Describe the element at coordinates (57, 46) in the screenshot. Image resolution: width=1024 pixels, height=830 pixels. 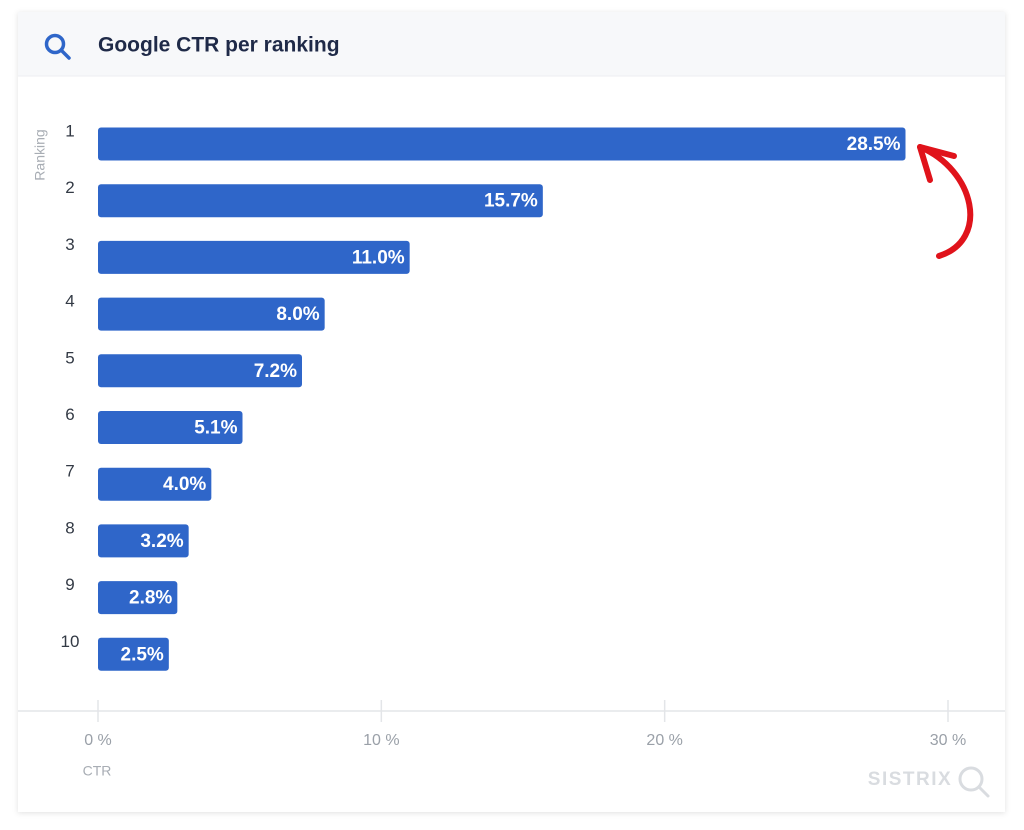
I see `search-icon` at that location.